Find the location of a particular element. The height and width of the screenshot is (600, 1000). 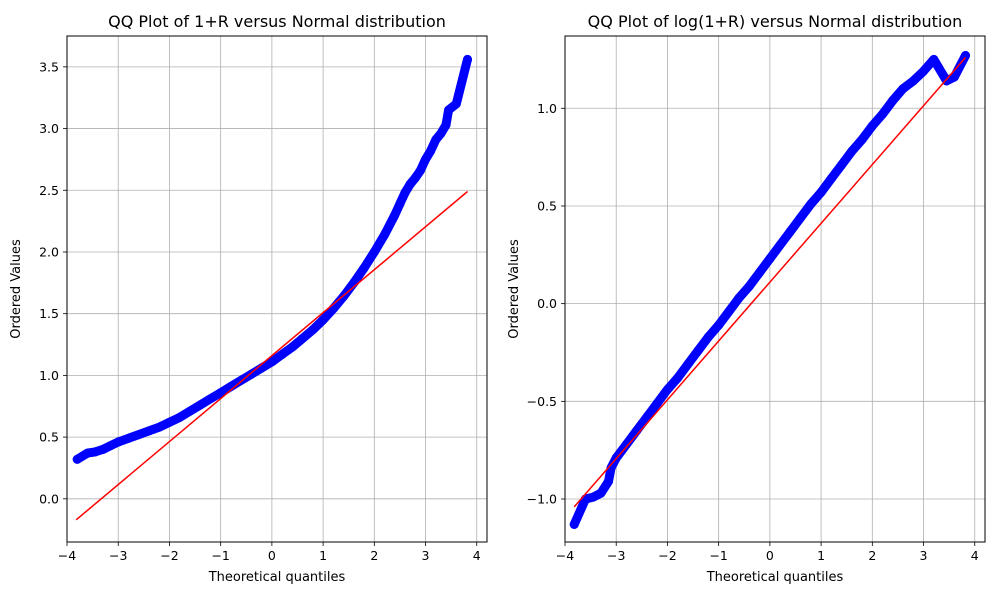

x-tick-label: −3 is located at coordinates (118, 555).